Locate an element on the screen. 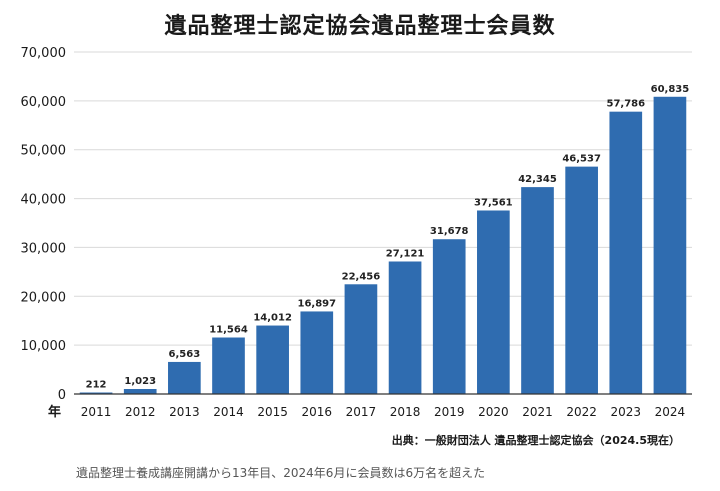  data-label-2014: 11,564 is located at coordinates (228, 330).